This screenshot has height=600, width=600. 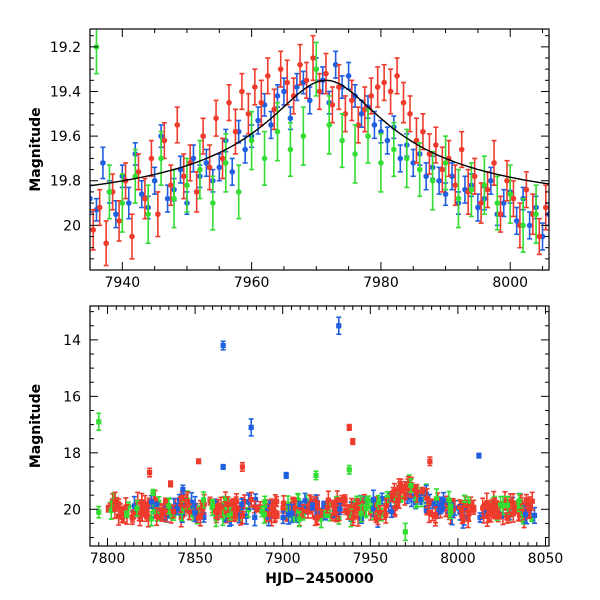 I want to click on x-tick-label: 8000, so click(x=458, y=559).